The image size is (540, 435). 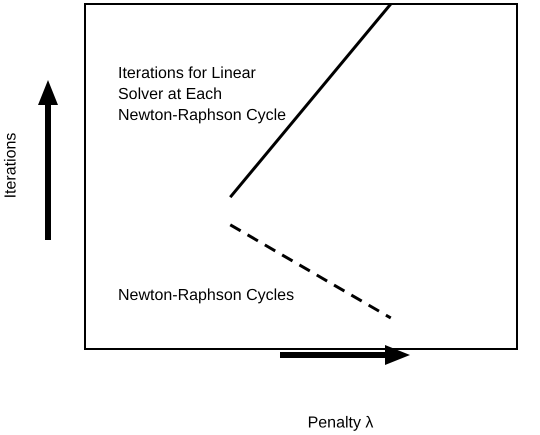 What do you see at coordinates (206, 295) in the screenshot?
I see `series-label: Newton-Raphson Cycles` at bounding box center [206, 295].